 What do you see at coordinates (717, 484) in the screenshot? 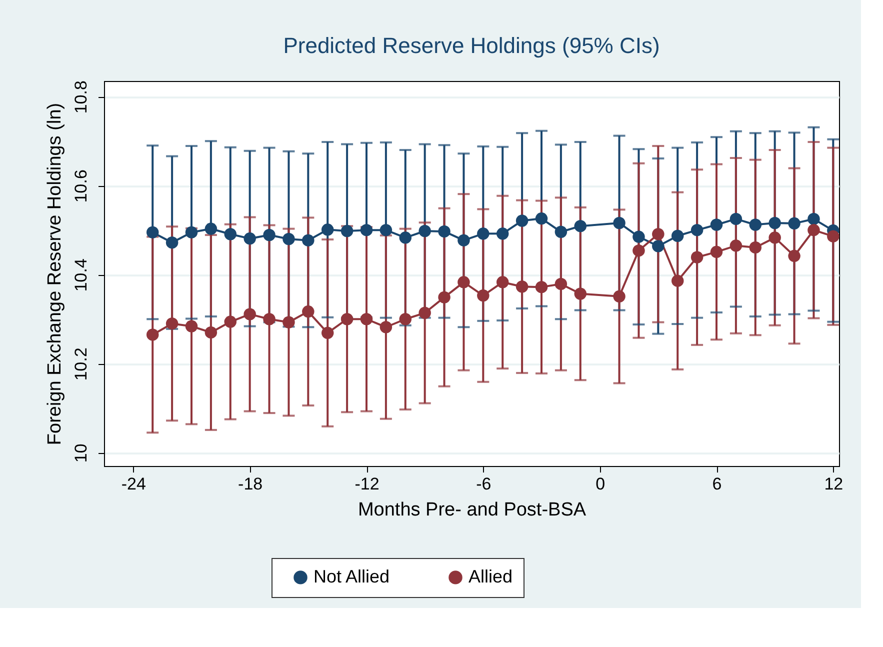
I see `x-tick-label: 6` at bounding box center [717, 484].